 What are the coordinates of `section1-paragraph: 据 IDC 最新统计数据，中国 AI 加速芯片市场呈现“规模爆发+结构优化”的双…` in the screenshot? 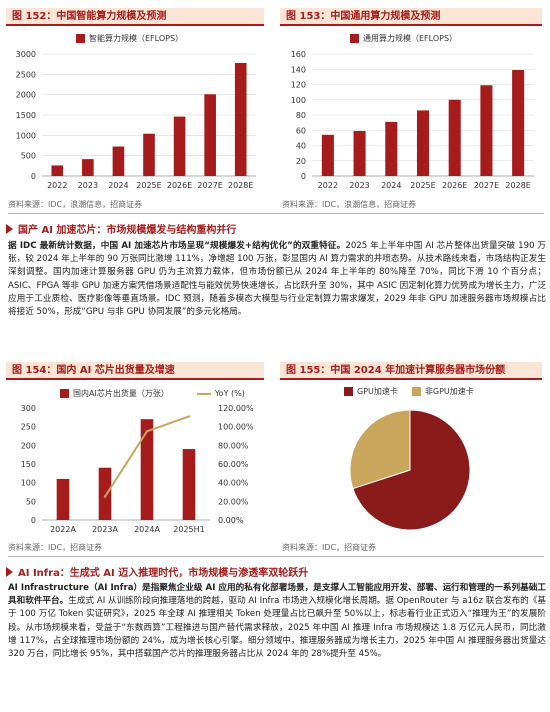 It's located at (277, 279).